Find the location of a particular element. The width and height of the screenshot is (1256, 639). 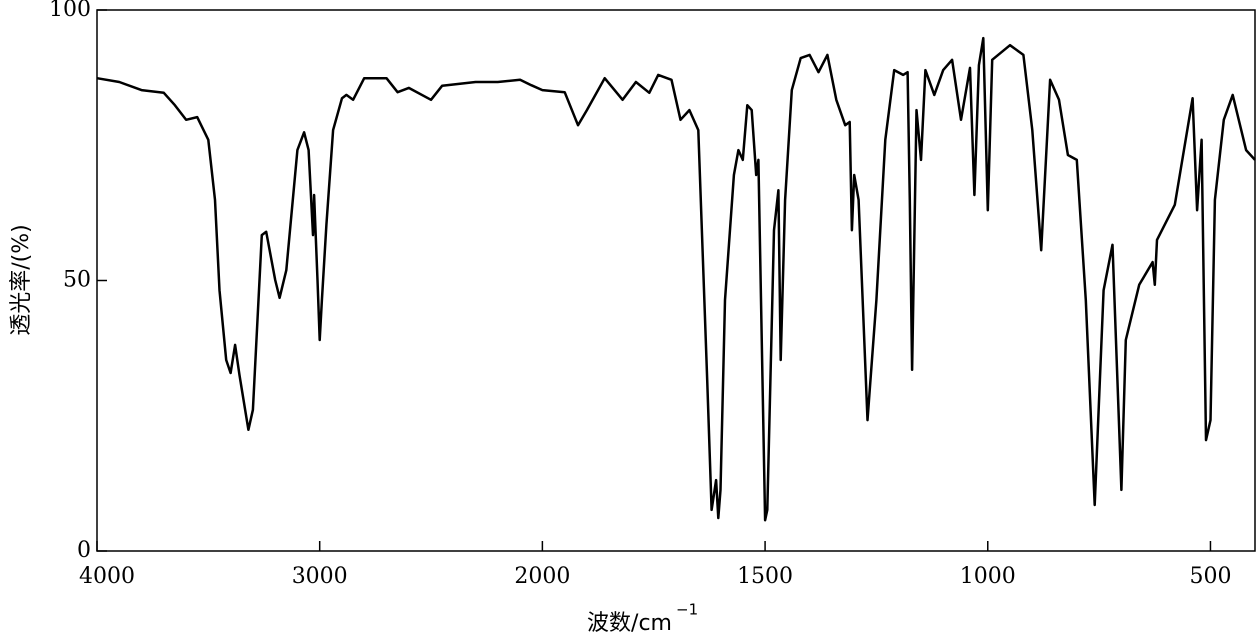

x-tick-label: 1500 is located at coordinates (765, 576).